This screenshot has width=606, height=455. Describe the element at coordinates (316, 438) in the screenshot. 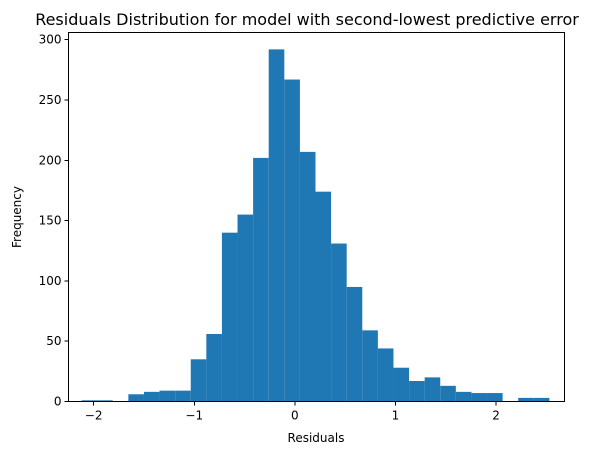

I see `x-axis-label: Residuals` at that location.